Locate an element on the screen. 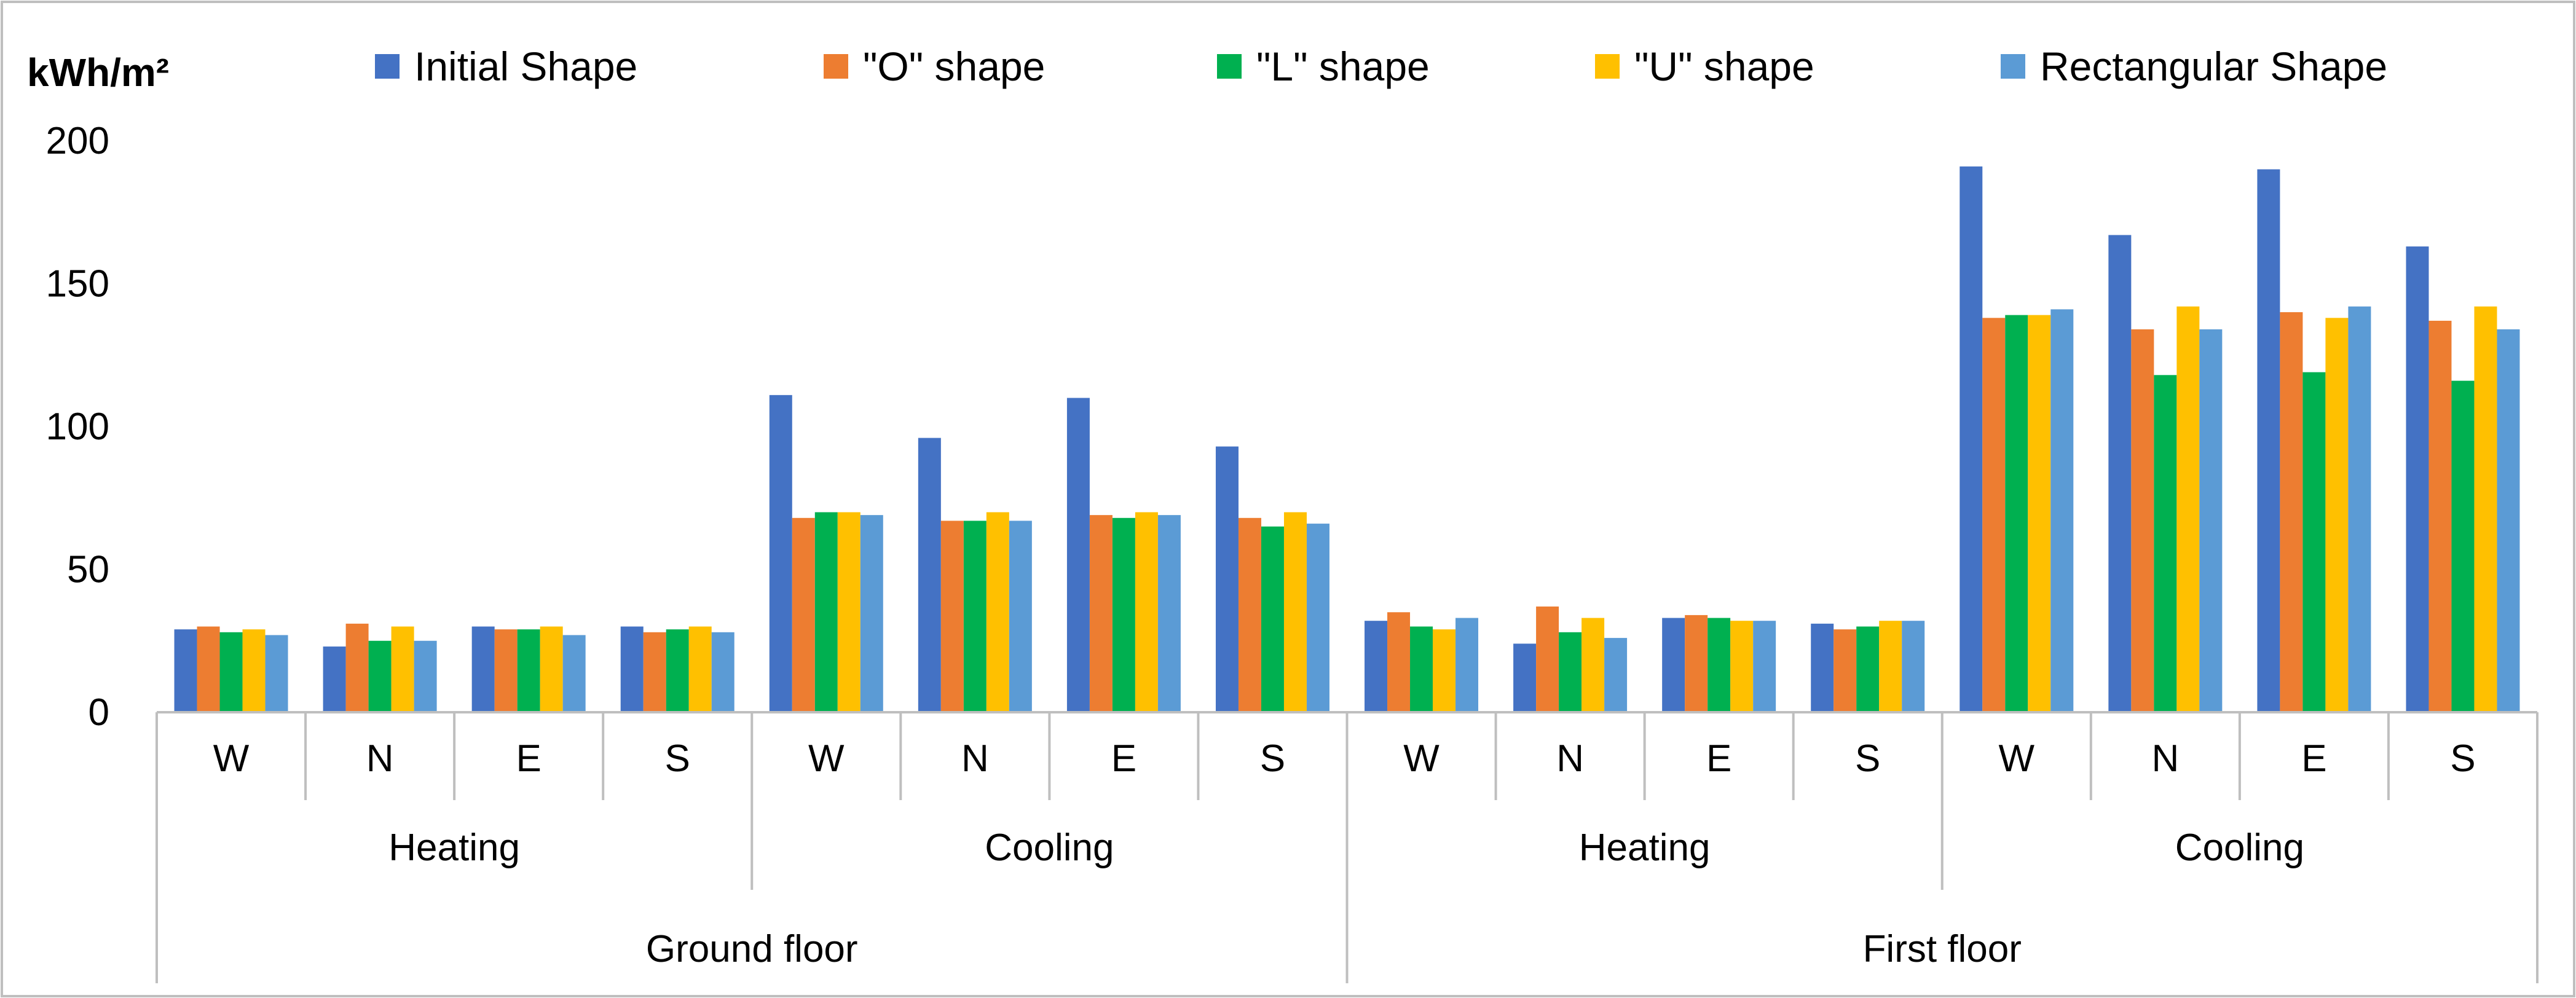  y-tick-label: 150 is located at coordinates (78, 284).